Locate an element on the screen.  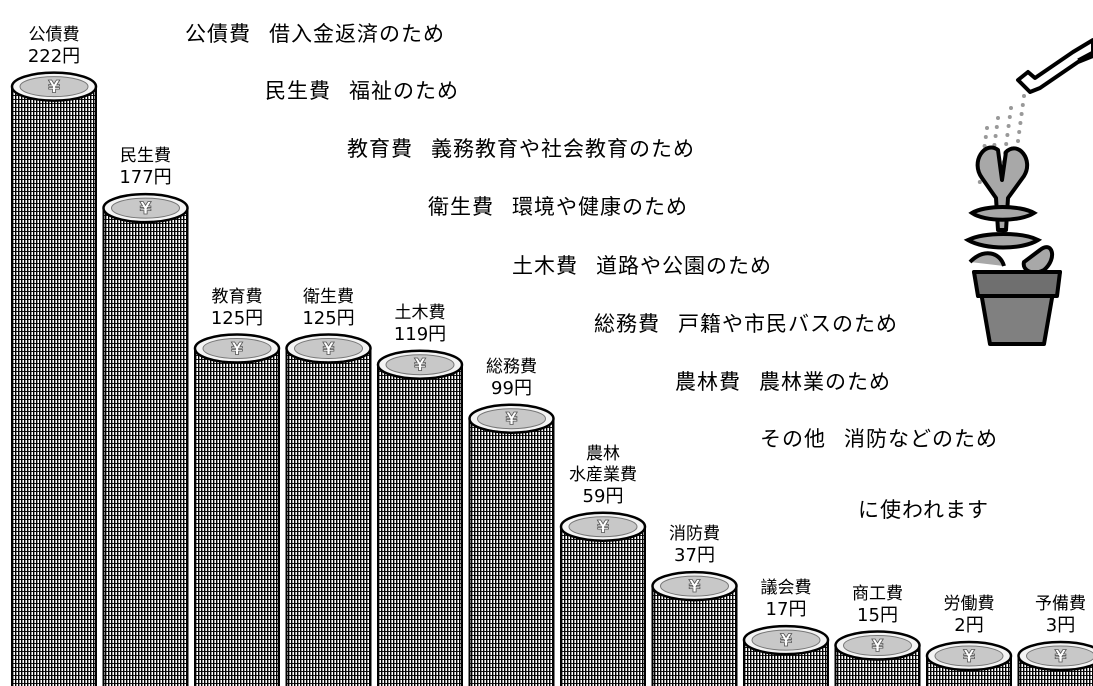
bar-category-label: 土木費 is located at coordinates (420, 312).